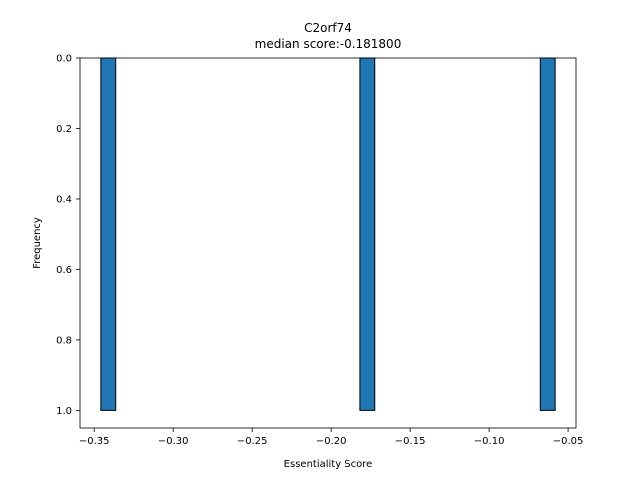 The image size is (640, 480). I want to click on y-tick-label: 0.0, so click(64, 59).